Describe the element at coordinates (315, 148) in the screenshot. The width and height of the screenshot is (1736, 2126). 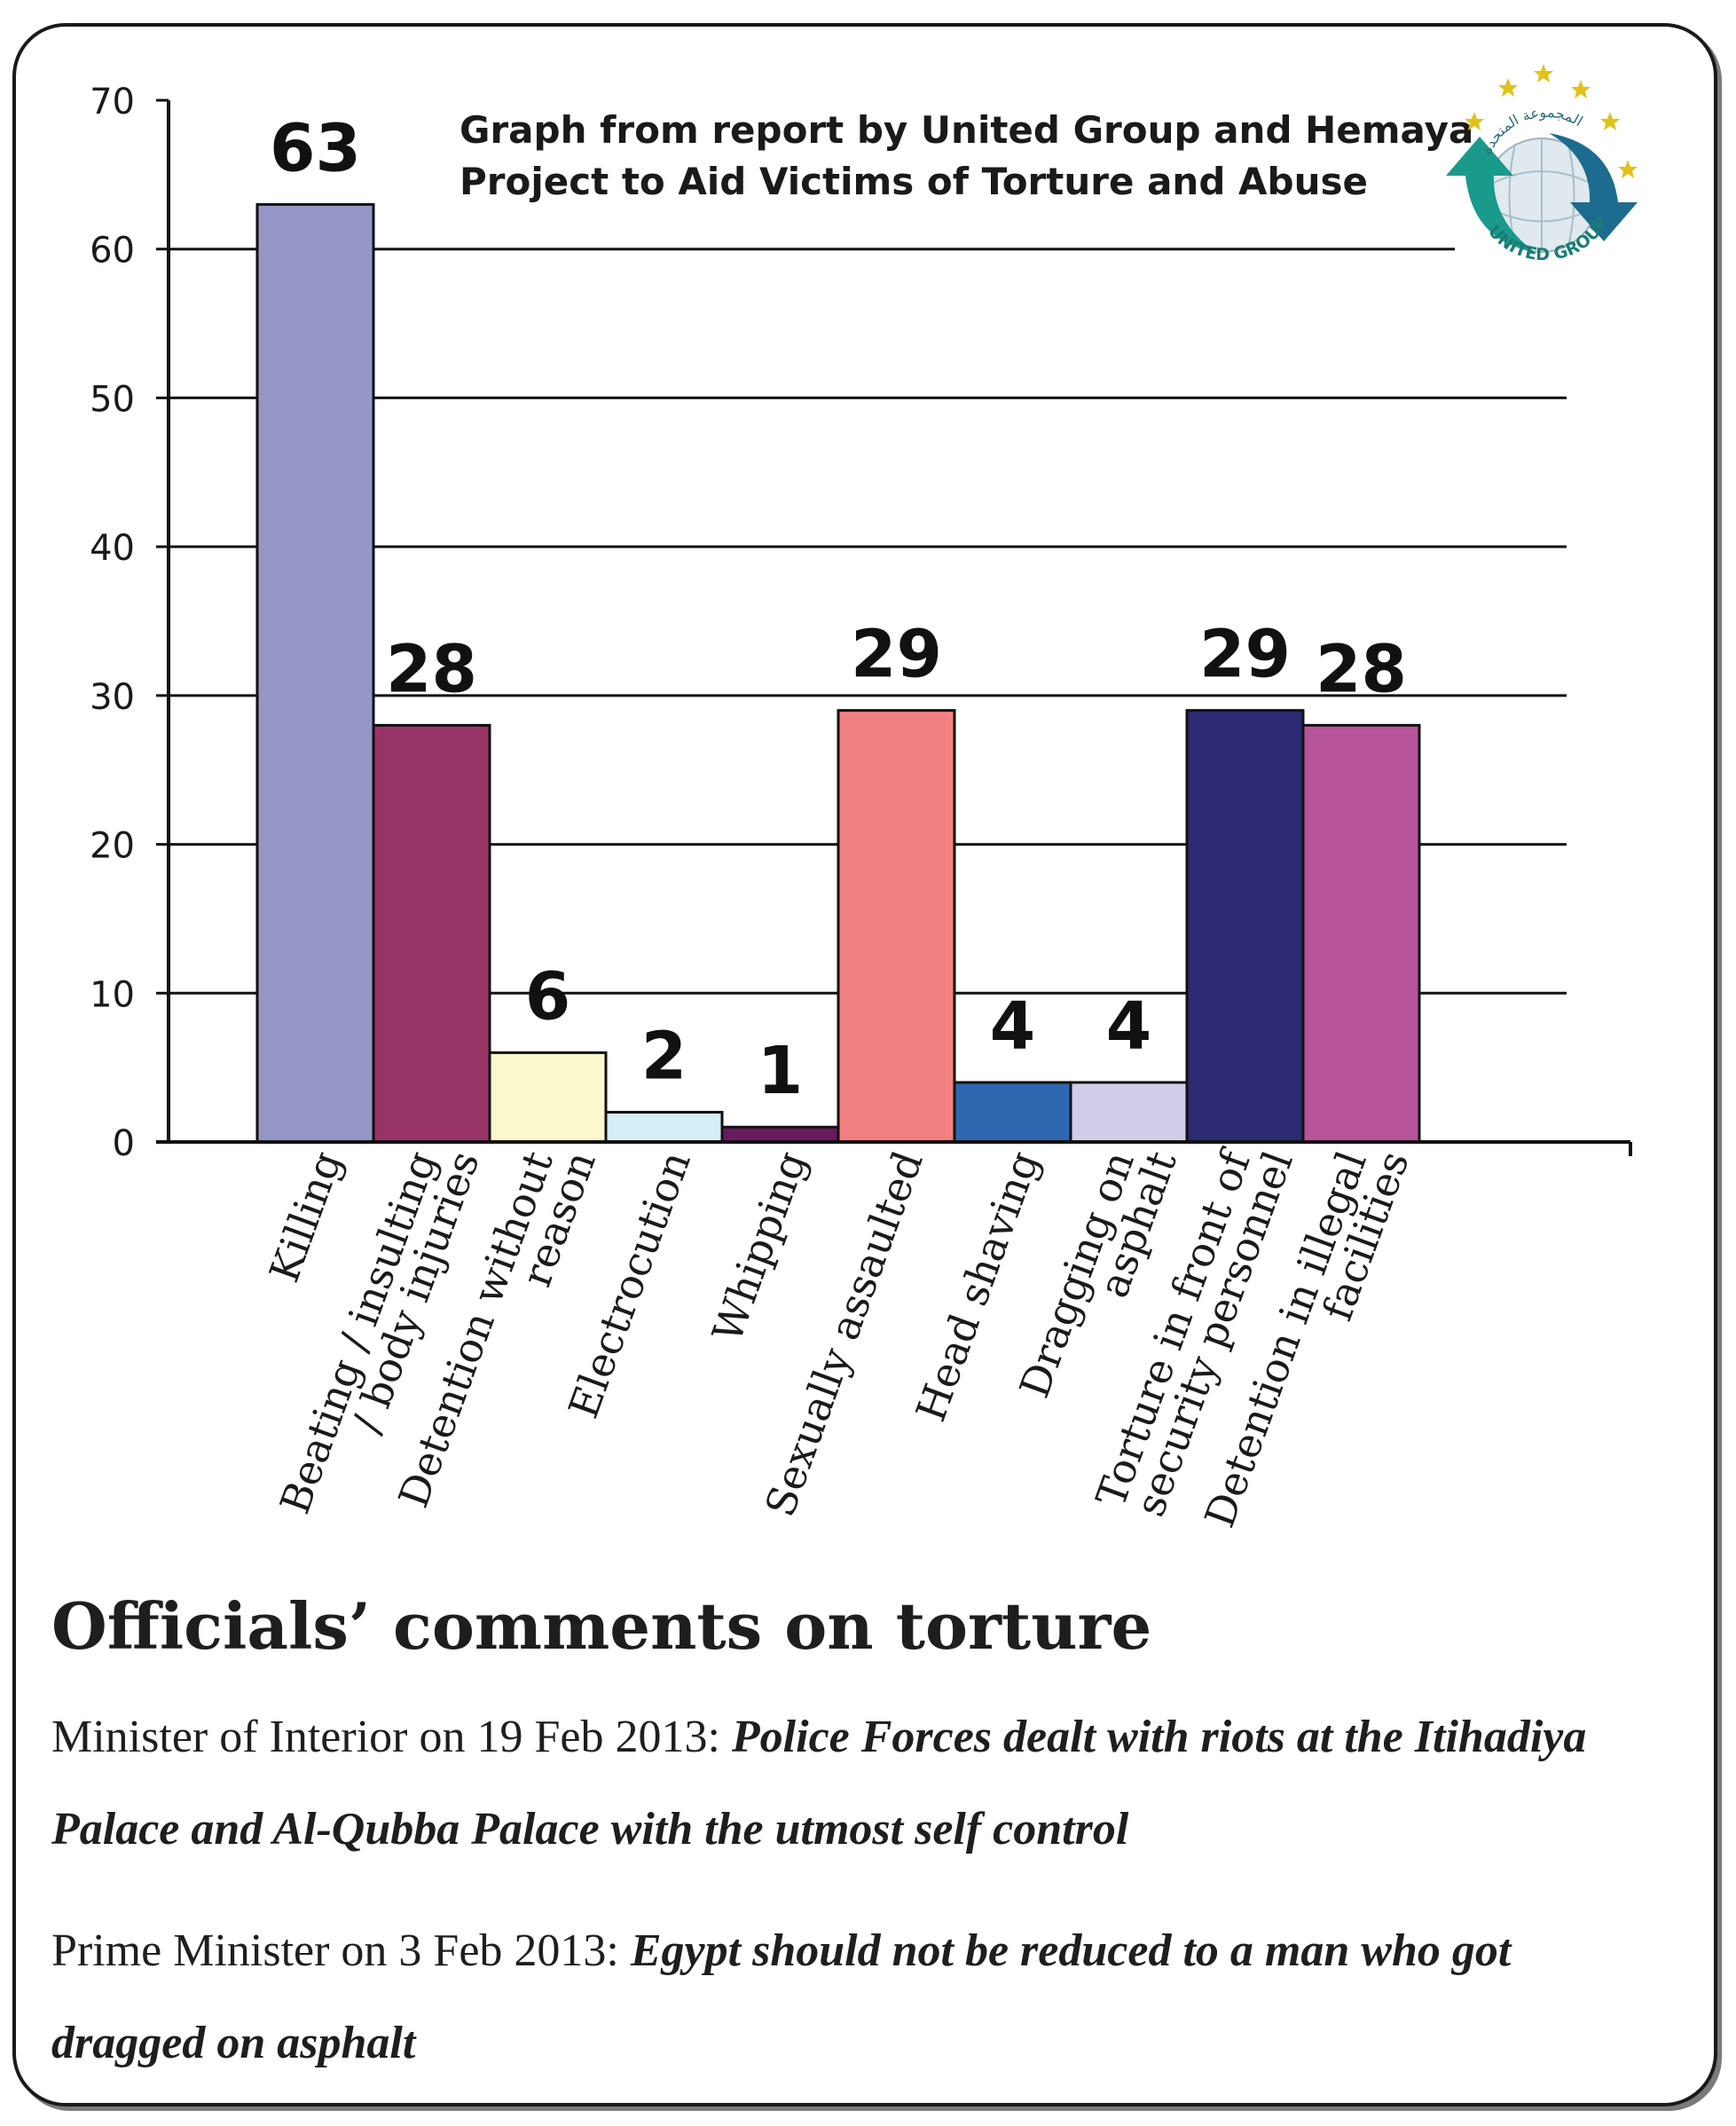
I see `bar-value-label: 63` at that location.